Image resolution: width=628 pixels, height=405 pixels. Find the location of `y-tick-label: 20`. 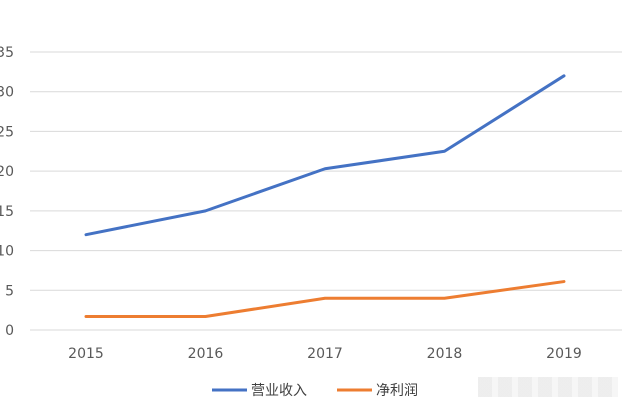

y-tick-label: 20 is located at coordinates (7, 172).